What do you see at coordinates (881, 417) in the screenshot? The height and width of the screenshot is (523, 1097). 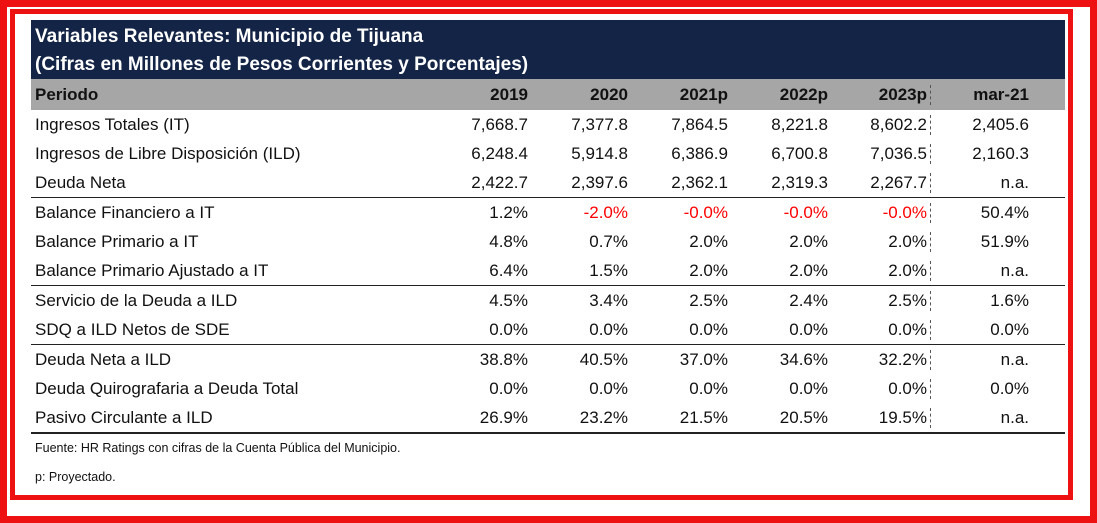 I see `row-value-2023p: 19.5%` at bounding box center [881, 417].